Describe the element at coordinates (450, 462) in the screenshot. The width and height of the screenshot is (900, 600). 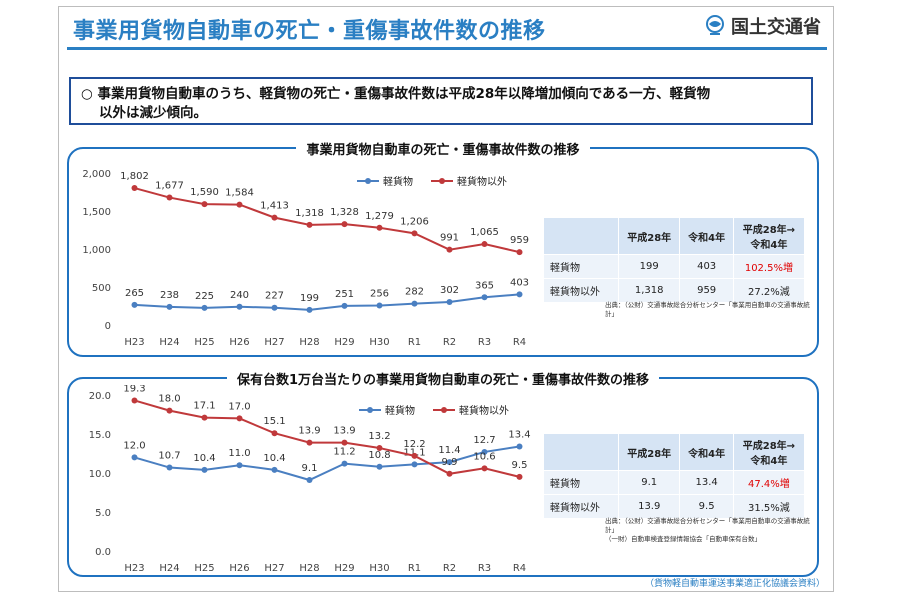
I see `chart2-data-label-other: 9.9` at that location.